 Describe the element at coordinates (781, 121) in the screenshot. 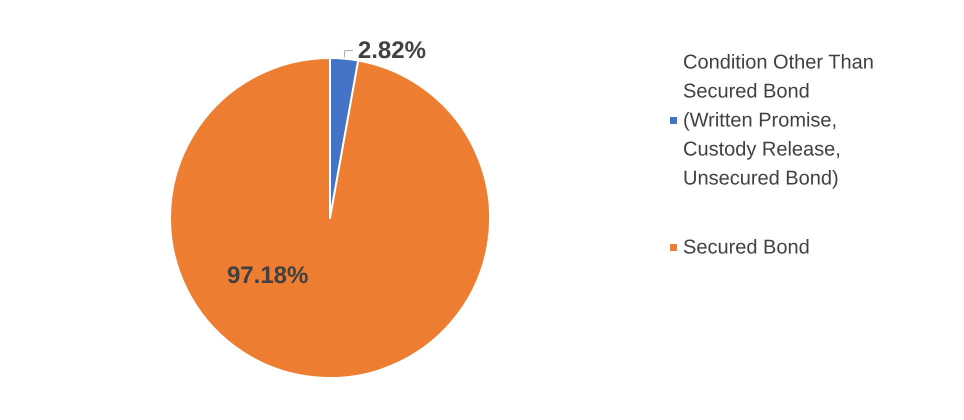

I see `legend-label: Condition Other Than Secured Bond (Written Promise, Custody Release, Unsecured Bond)` at that location.